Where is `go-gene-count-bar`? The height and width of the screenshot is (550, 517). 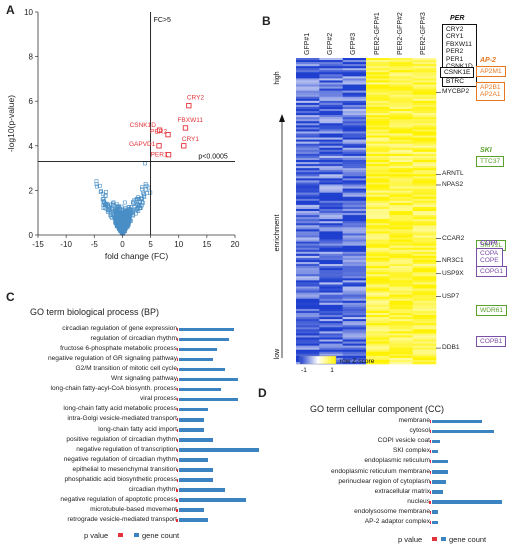 go-gene-count-bar is located at coordinates (192, 430).